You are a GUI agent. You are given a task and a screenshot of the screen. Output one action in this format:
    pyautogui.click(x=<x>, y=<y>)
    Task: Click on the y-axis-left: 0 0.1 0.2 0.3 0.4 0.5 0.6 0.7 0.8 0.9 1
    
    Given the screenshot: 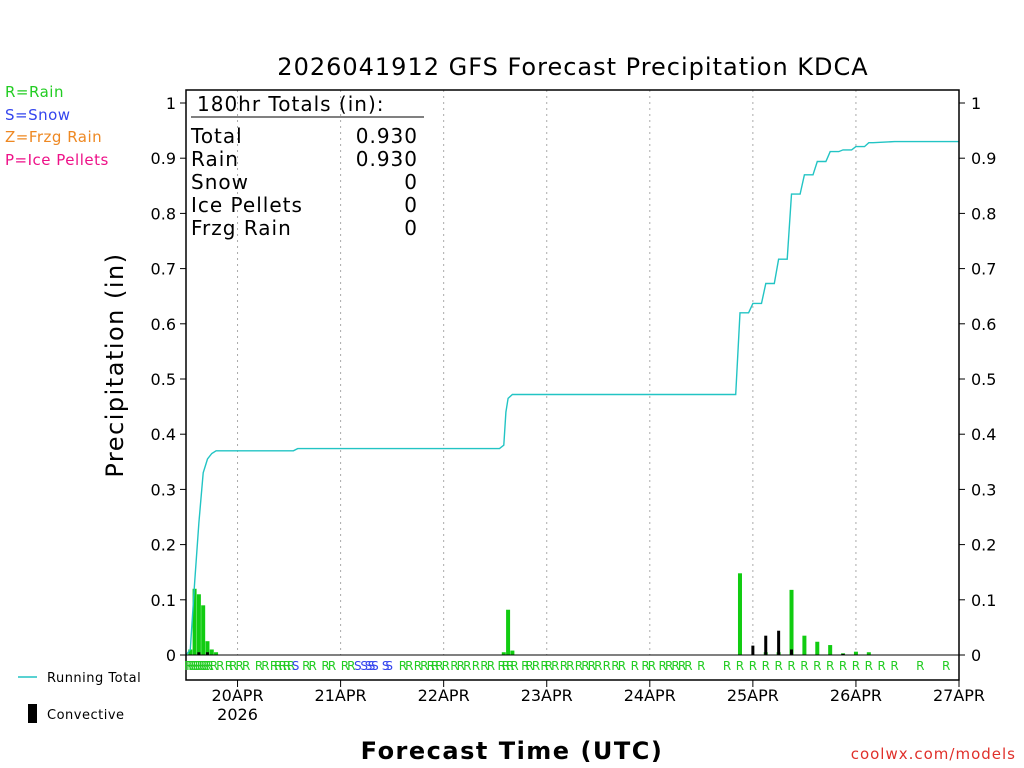 What is the action you would take?
    pyautogui.click(x=168, y=379)
    